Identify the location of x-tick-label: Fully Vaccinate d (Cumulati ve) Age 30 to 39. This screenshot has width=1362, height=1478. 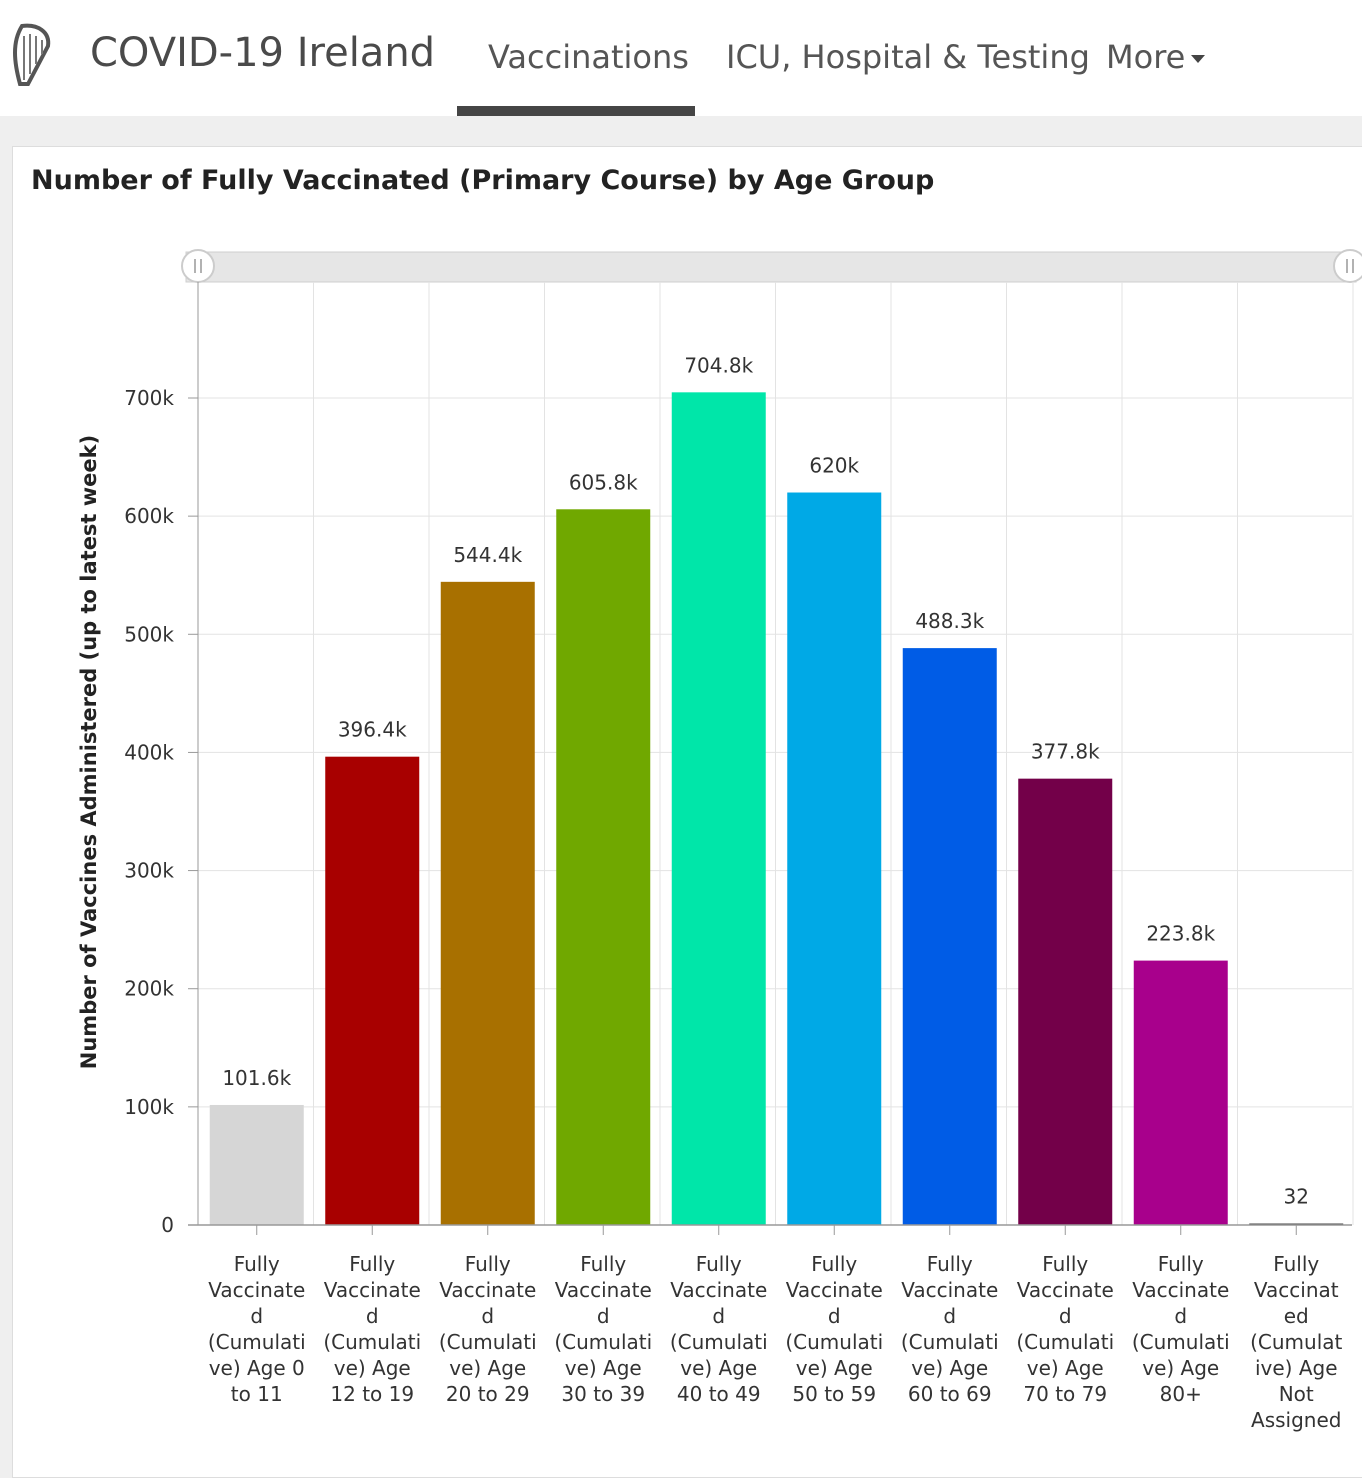
(603, 1329).